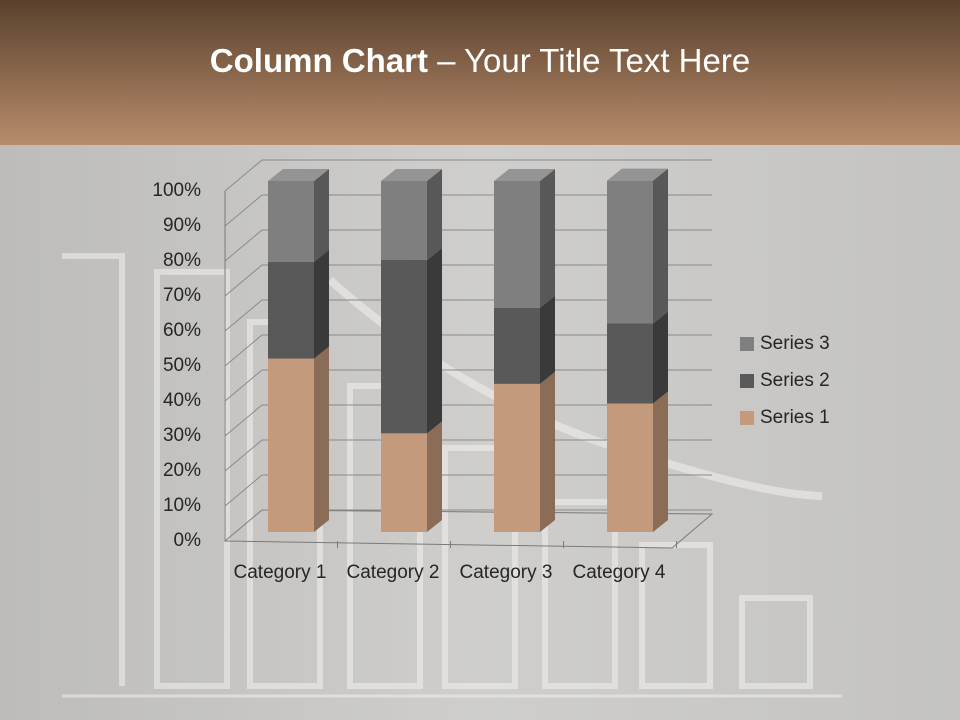  Describe the element at coordinates (593, 60) in the screenshot. I see `title-rest: – Your Title Text Here` at that location.